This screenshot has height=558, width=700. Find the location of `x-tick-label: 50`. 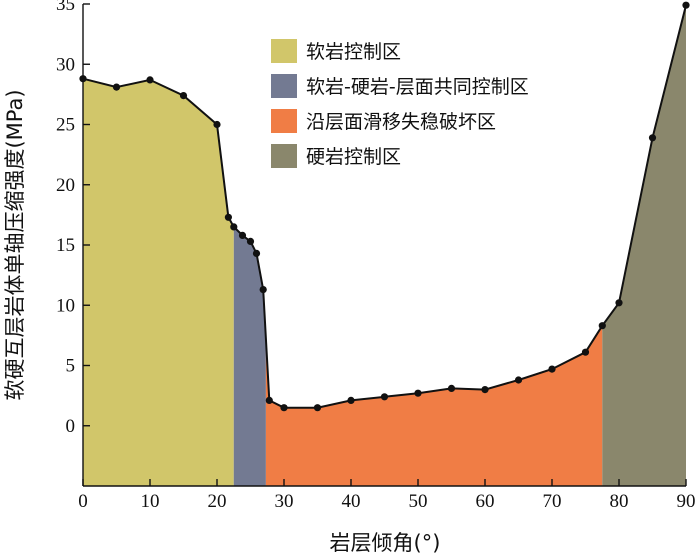

x-tick-label: 50 is located at coordinates (418, 501).